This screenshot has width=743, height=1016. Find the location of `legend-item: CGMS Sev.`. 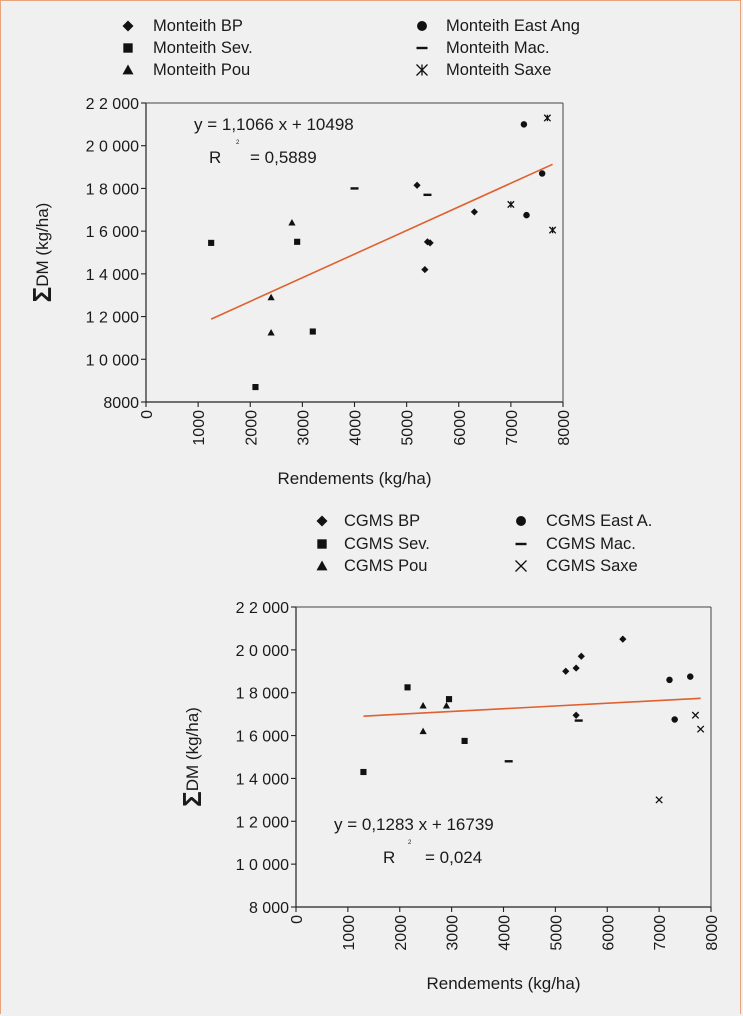

legend-item: CGMS Sev. is located at coordinates (373, 544).